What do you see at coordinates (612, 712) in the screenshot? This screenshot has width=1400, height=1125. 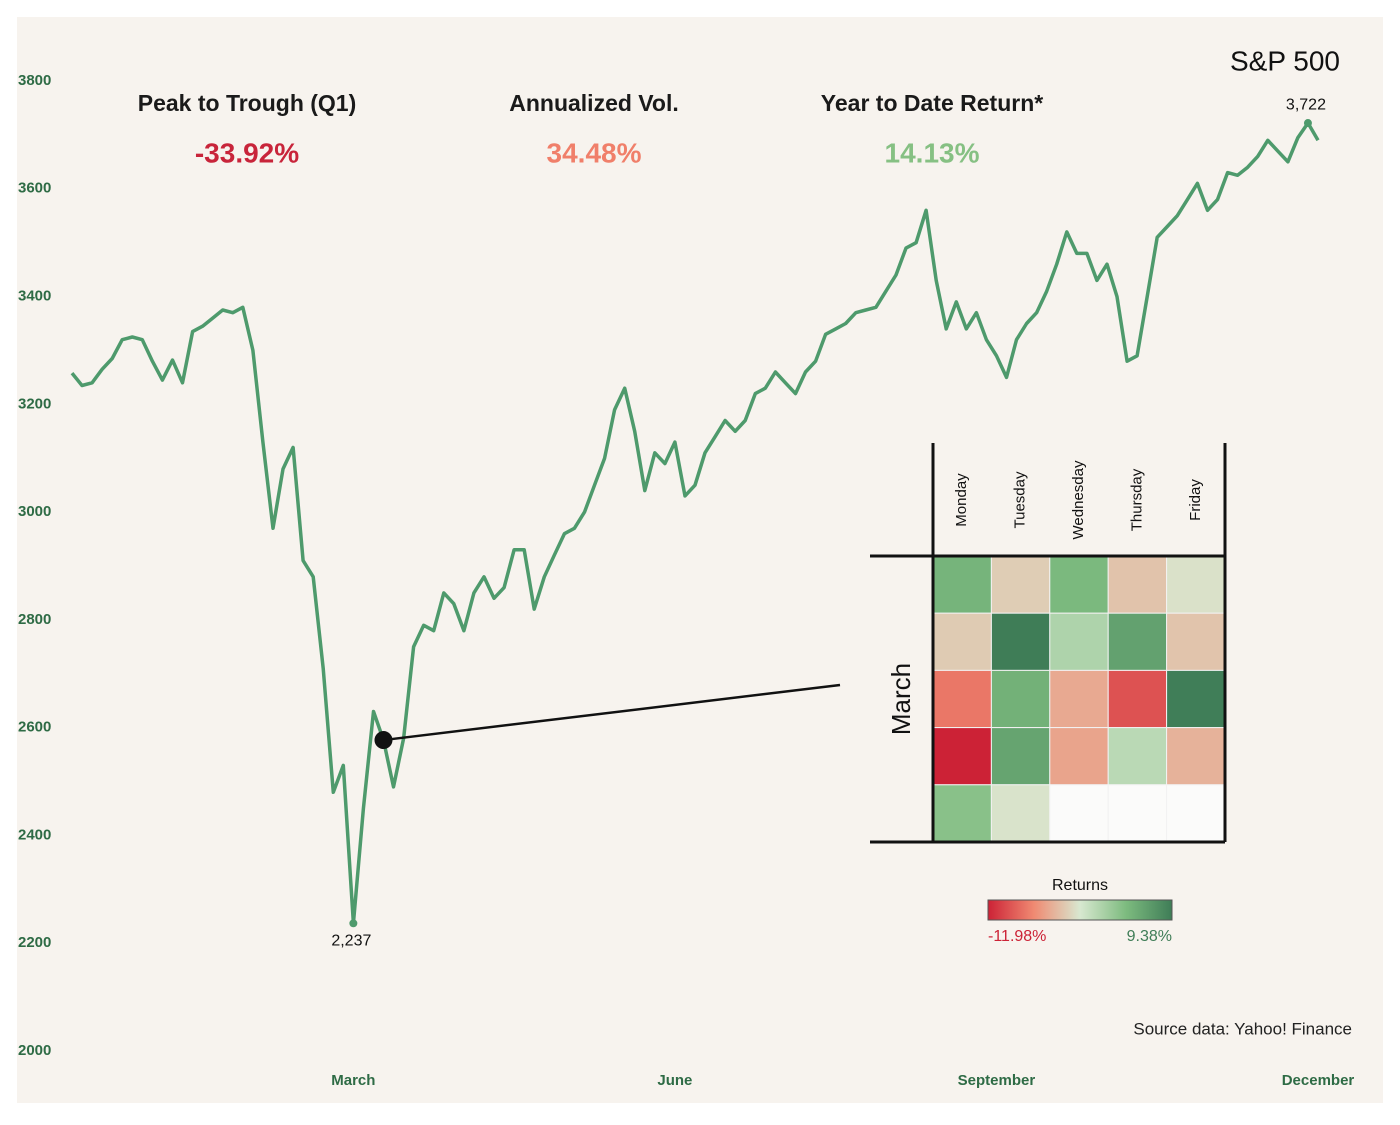 I see `connector` at bounding box center [612, 712].